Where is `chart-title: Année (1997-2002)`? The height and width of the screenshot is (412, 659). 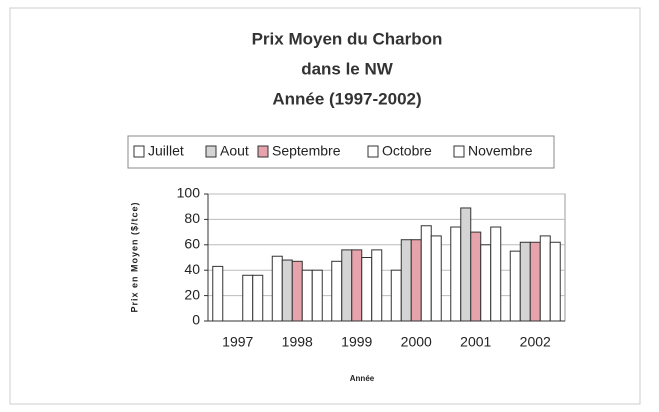
chart-title: Année (1997-2002) is located at coordinates (346, 98).